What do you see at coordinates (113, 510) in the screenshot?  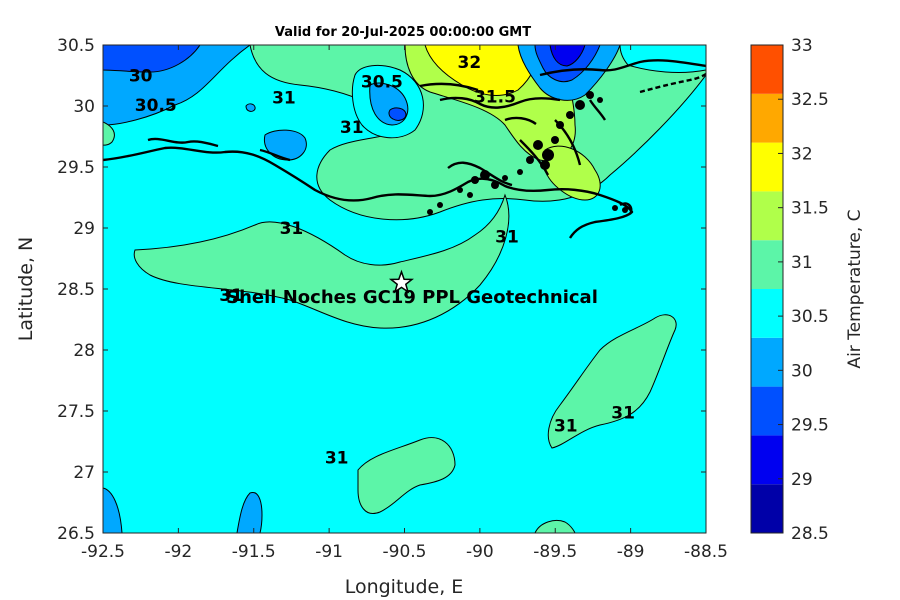 I see `contour-region-30-sw` at bounding box center [113, 510].